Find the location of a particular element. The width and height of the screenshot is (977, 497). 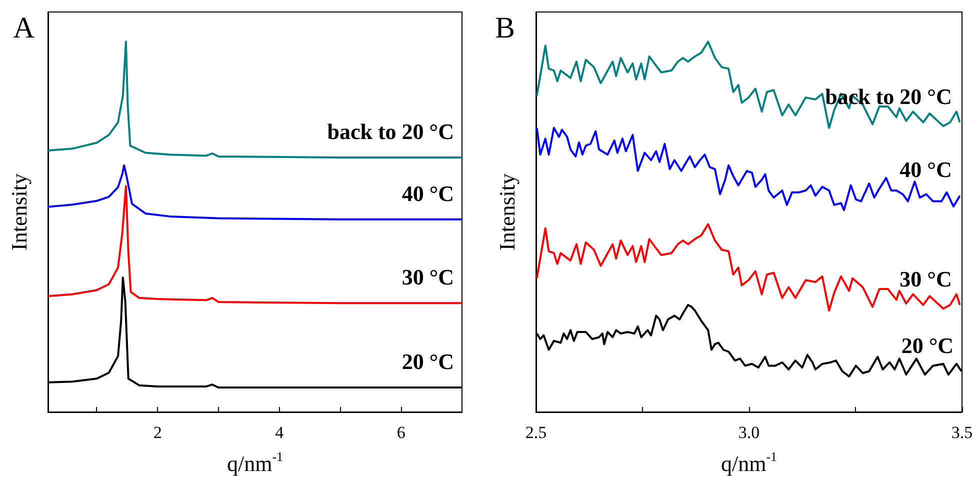

x-tick-label: 6 is located at coordinates (401, 432).